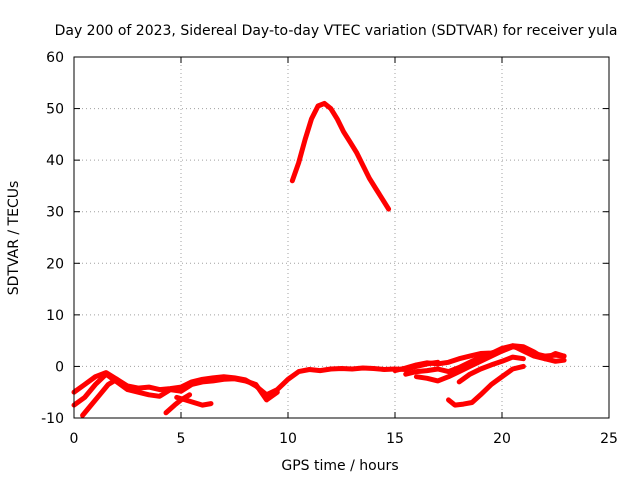  I want to click on x-tick-label: 10, so click(288, 439).